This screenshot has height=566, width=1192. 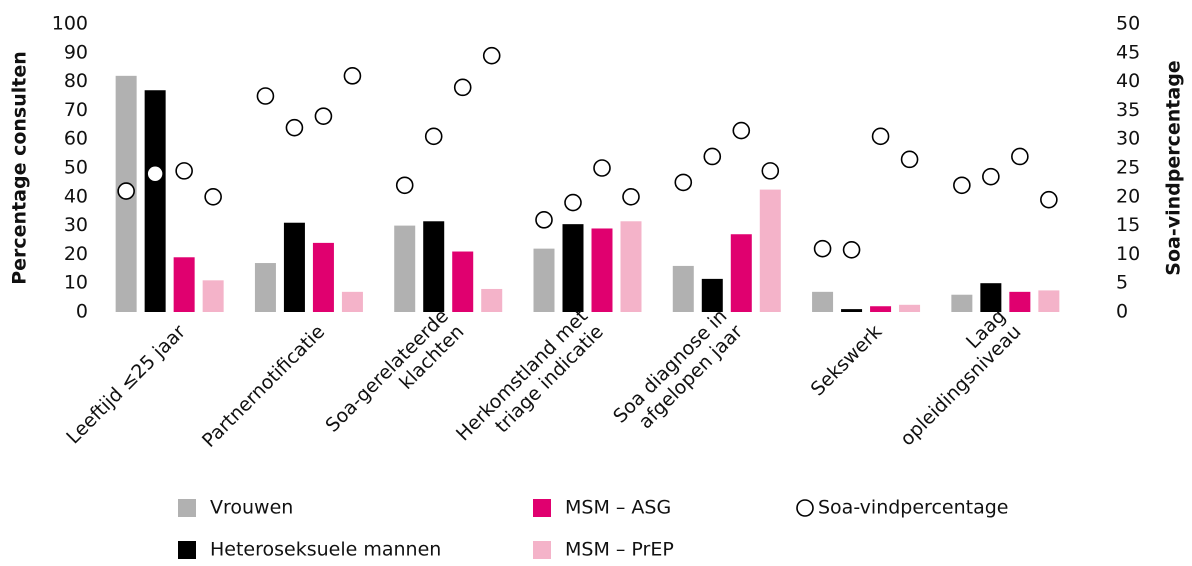 I want to click on legend-label: MSM – ASG, so click(x=618, y=508).